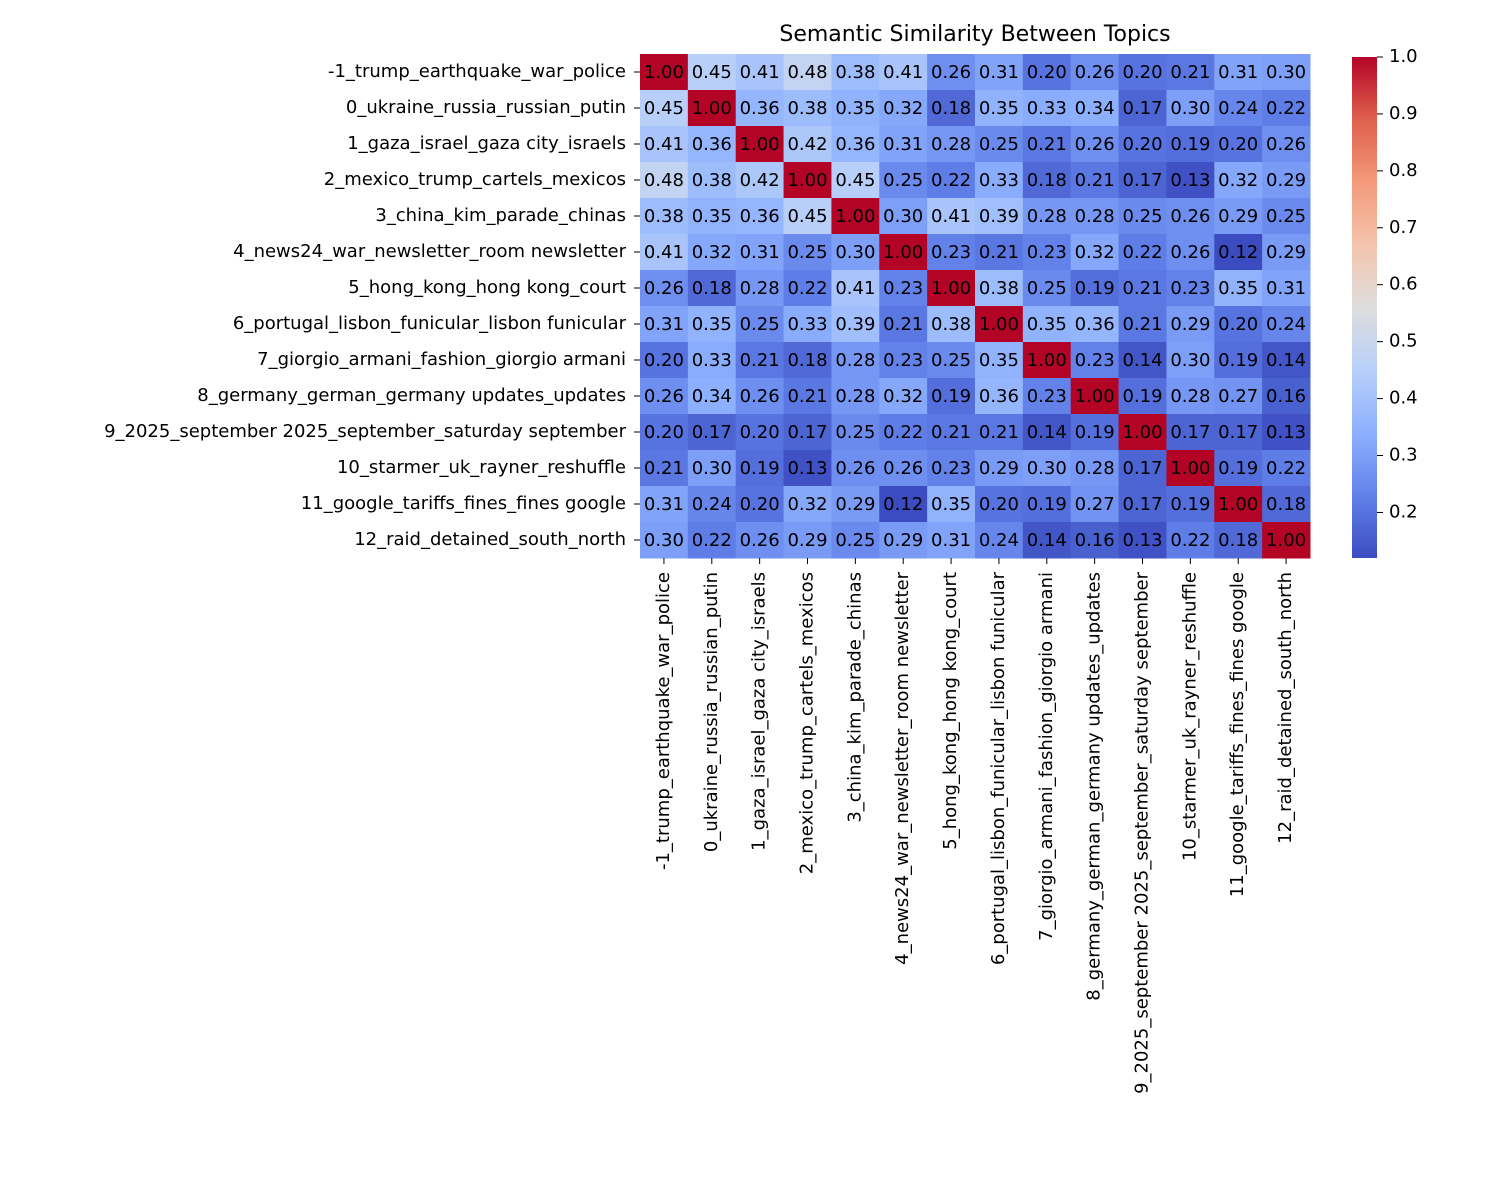 The height and width of the screenshot is (1200, 1500). What do you see at coordinates (1095, 504) in the screenshot?
I see `cell-label: 0.27` at bounding box center [1095, 504].